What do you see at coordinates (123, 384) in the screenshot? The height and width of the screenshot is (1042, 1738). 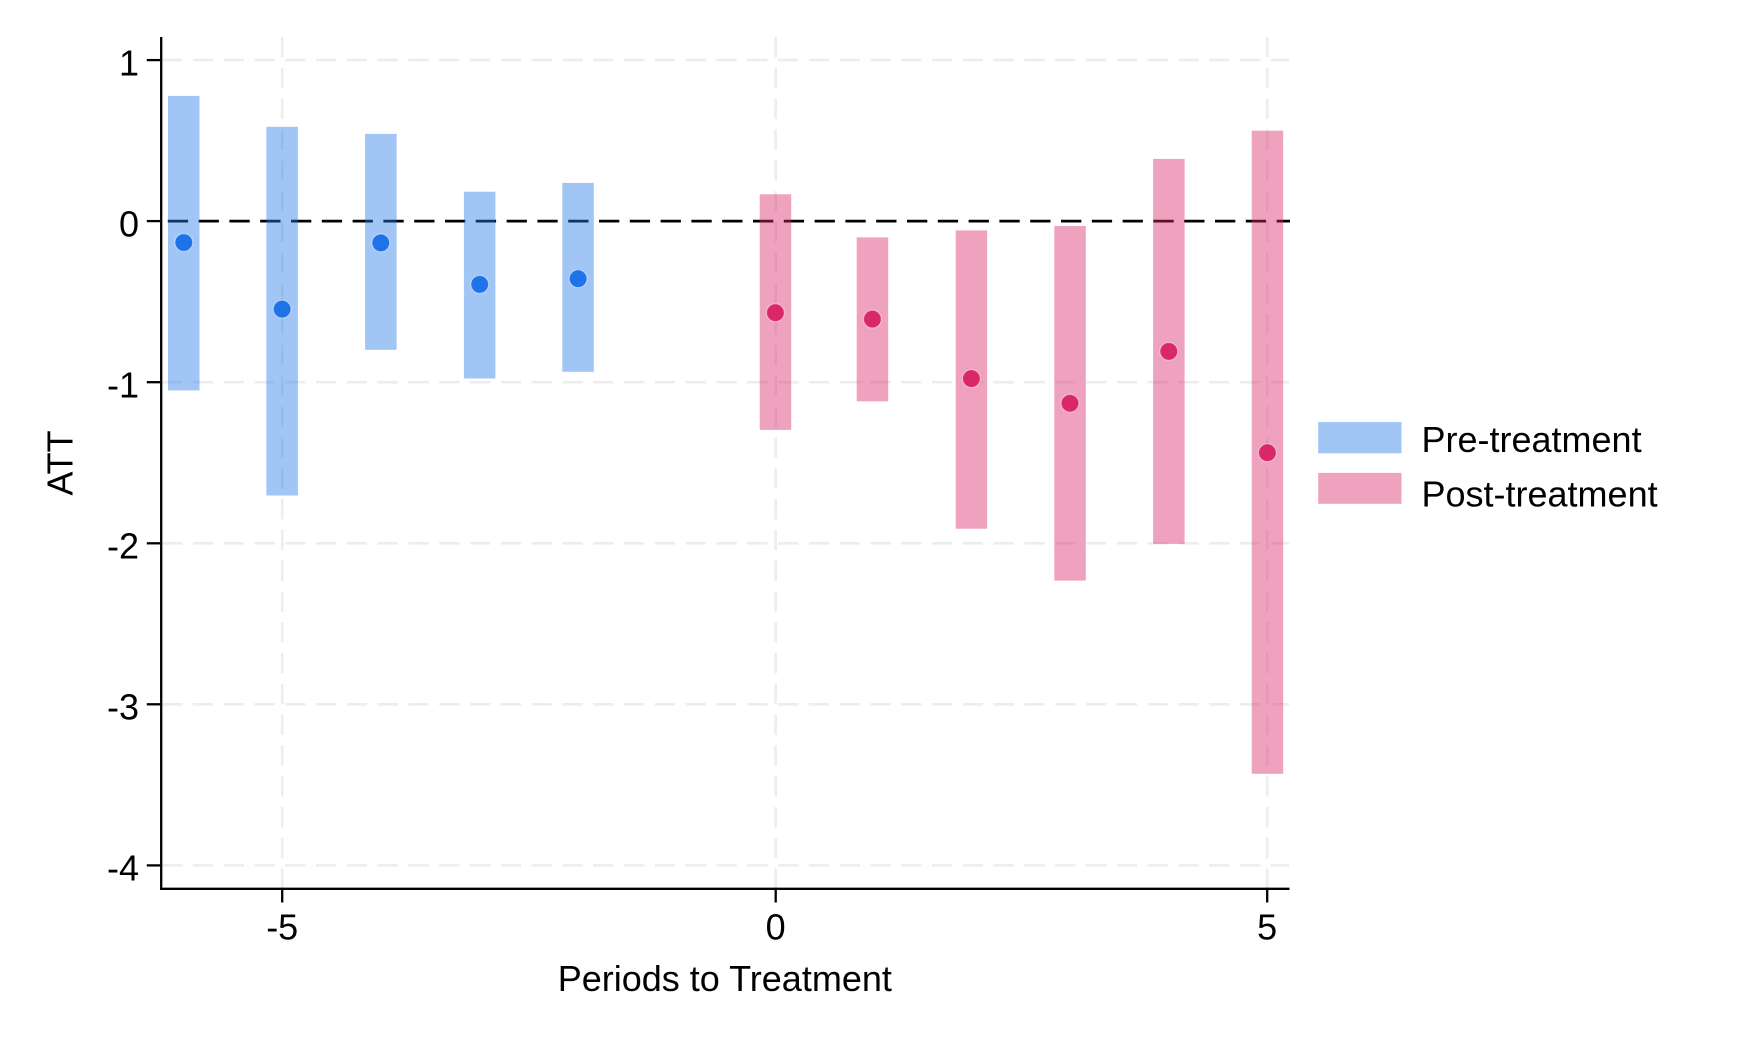 I see `svg-text: -1` at bounding box center [123, 384].